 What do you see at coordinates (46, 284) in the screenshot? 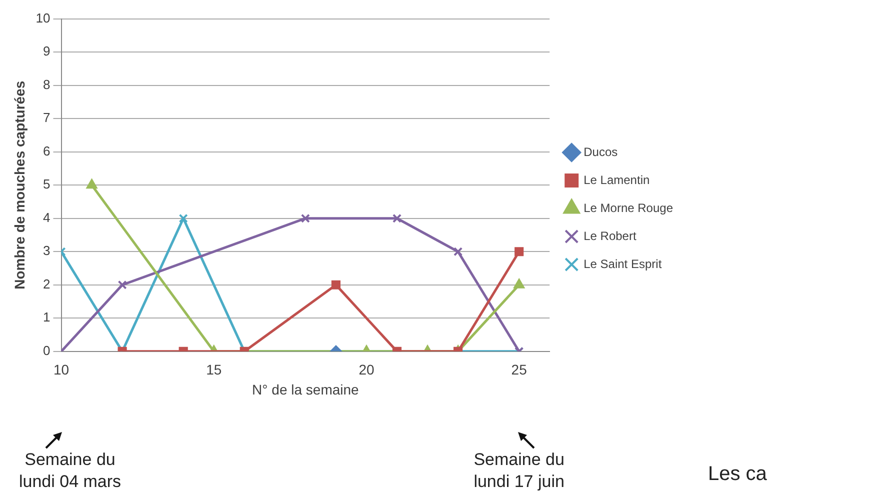
I see `y-tick-label: 2` at bounding box center [46, 284].